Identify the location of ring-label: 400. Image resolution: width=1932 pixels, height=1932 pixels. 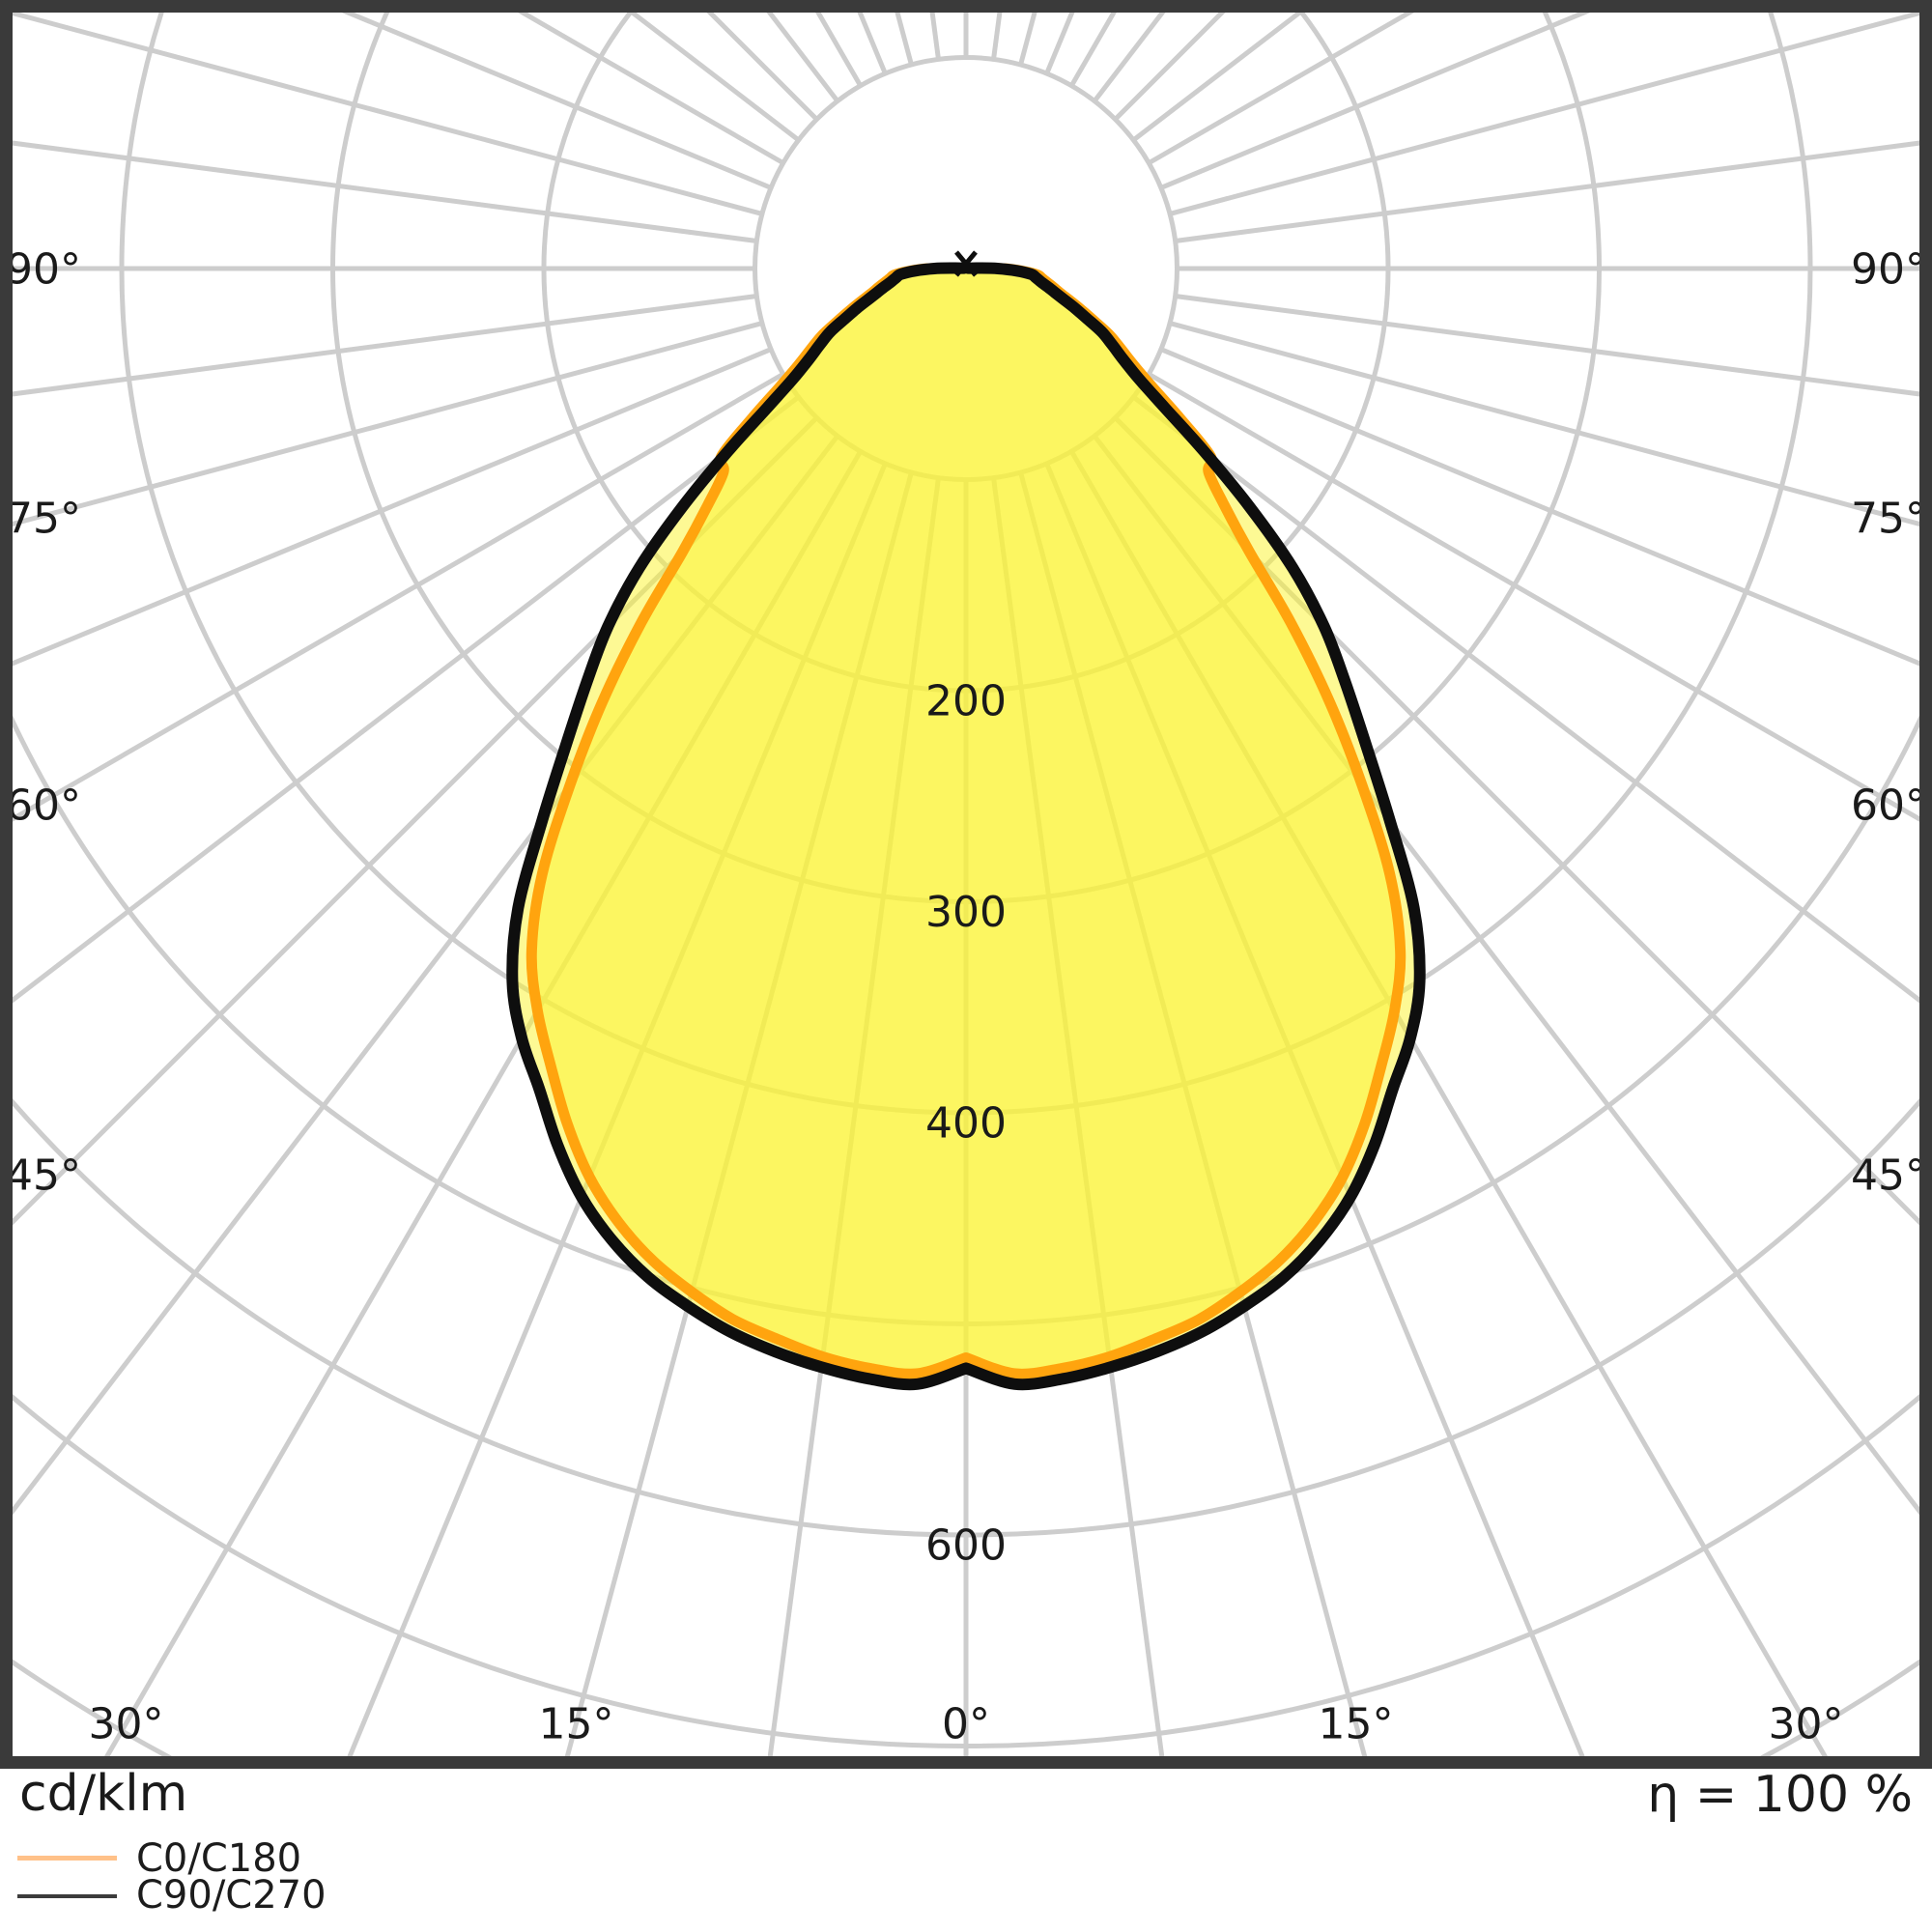
(966, 1123).